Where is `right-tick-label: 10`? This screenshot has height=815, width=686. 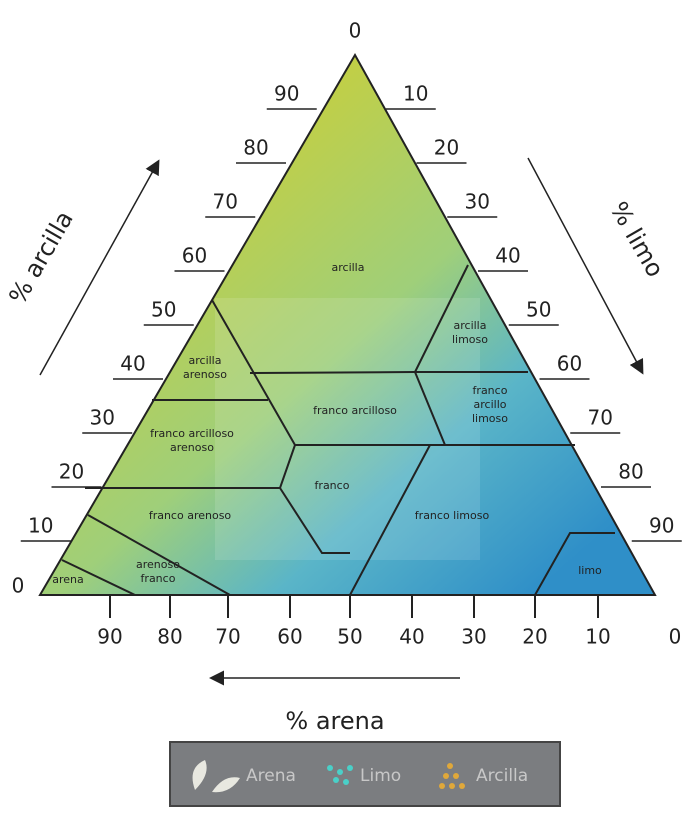
right-tick-label: 10 is located at coordinates (415, 94).